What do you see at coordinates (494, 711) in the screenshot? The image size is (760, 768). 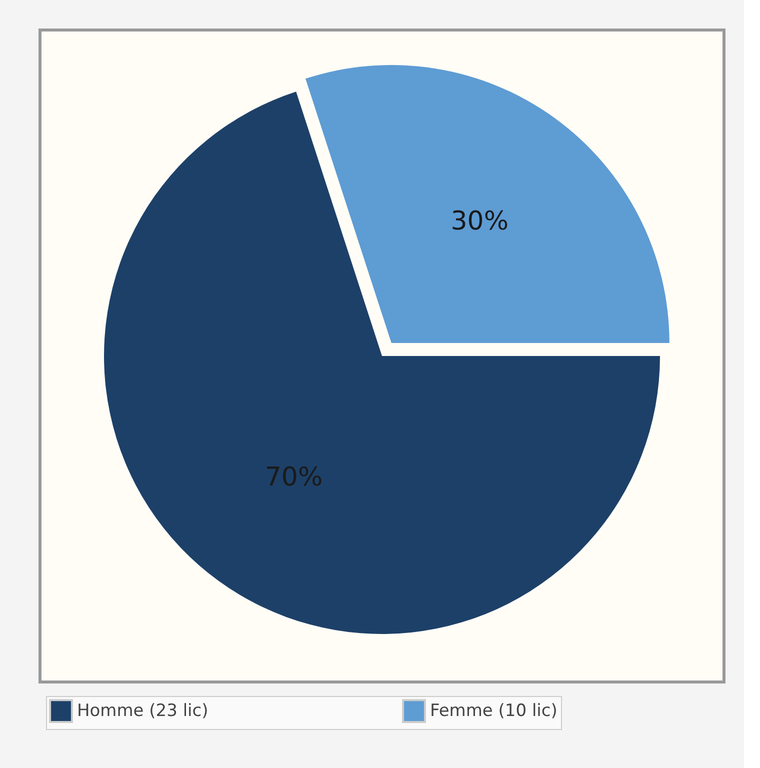 I see `legend-label: Femme (10 lic)` at bounding box center [494, 711].